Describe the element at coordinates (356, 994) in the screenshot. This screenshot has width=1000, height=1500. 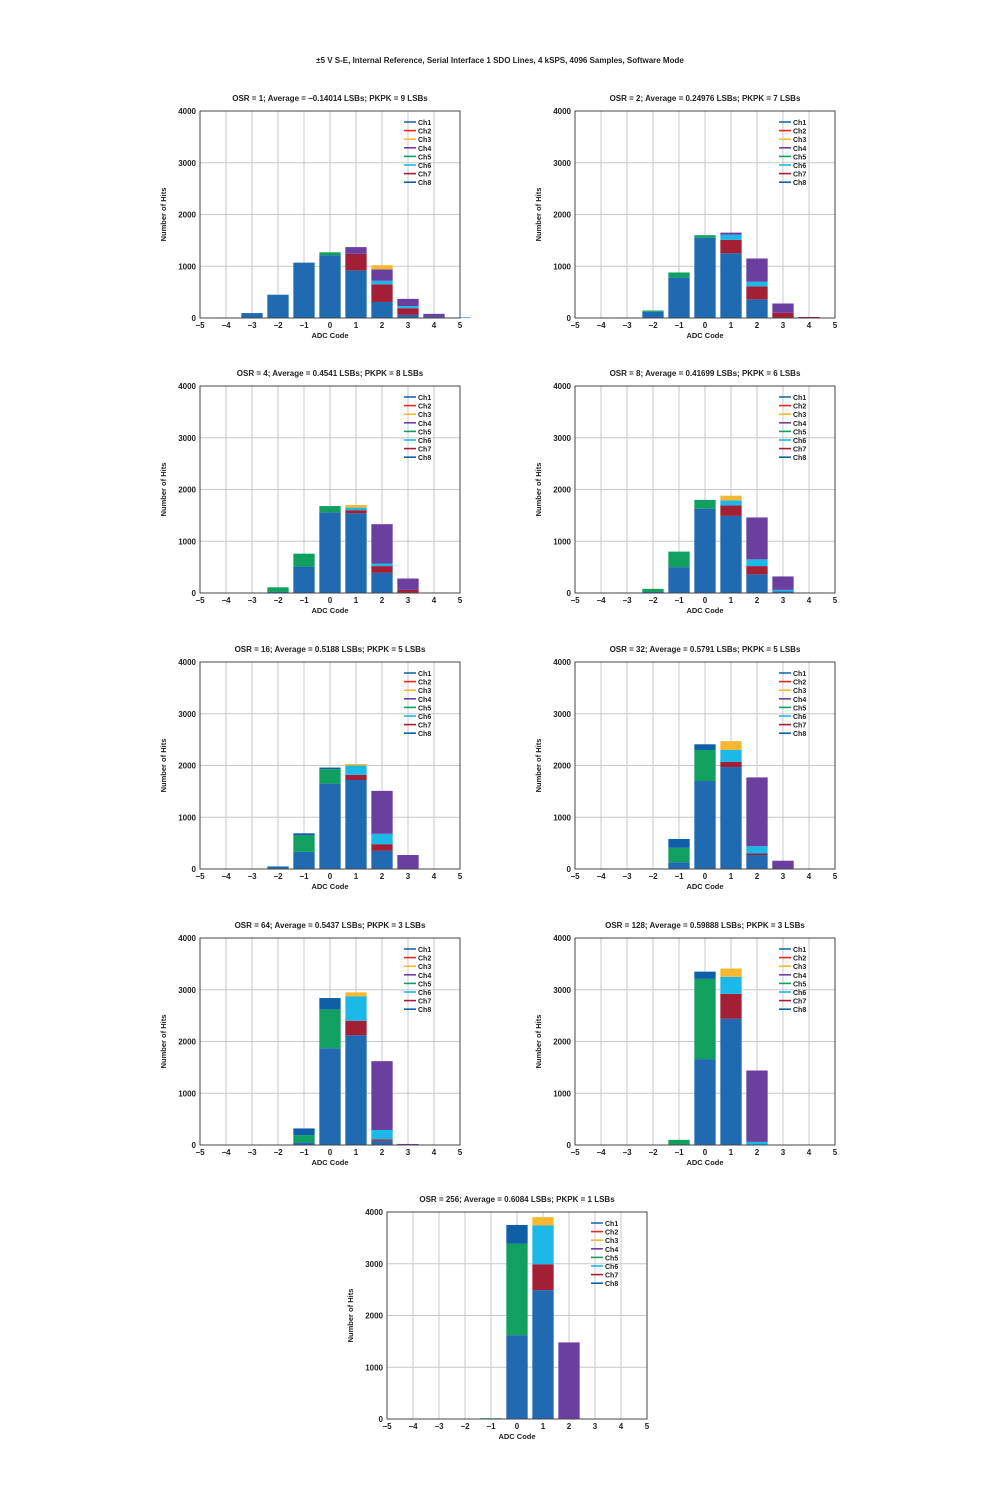
I see `bar-segment-ch3` at that location.